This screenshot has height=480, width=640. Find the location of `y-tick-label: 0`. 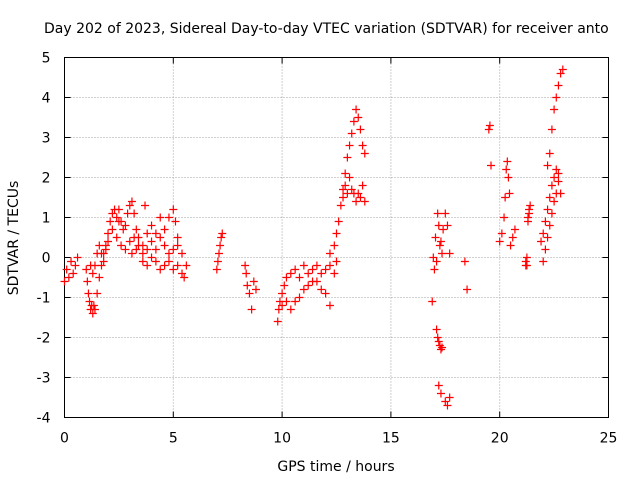

y-tick-label: 0 is located at coordinates (46, 259).